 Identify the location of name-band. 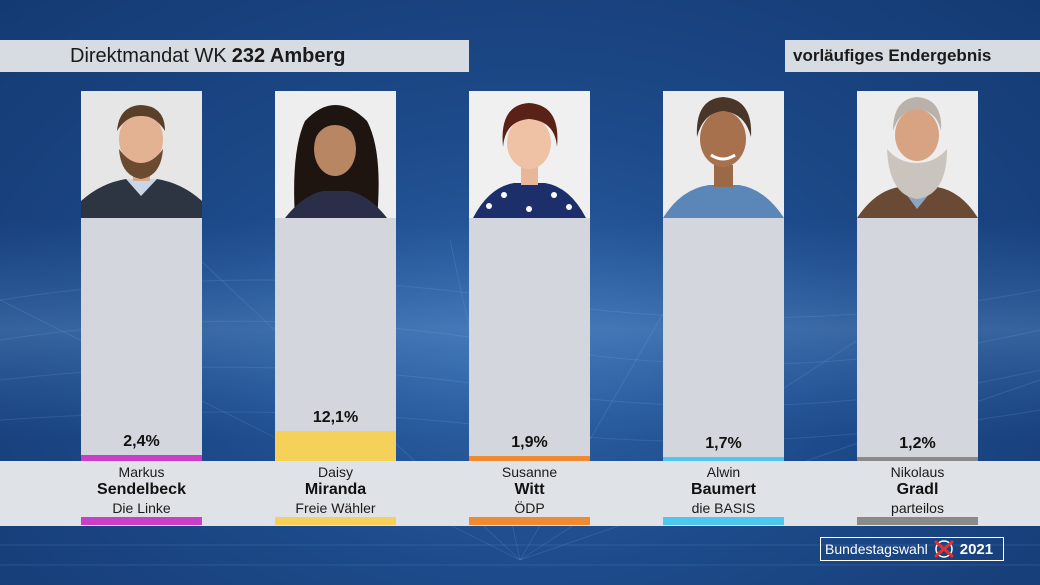
(520, 493).